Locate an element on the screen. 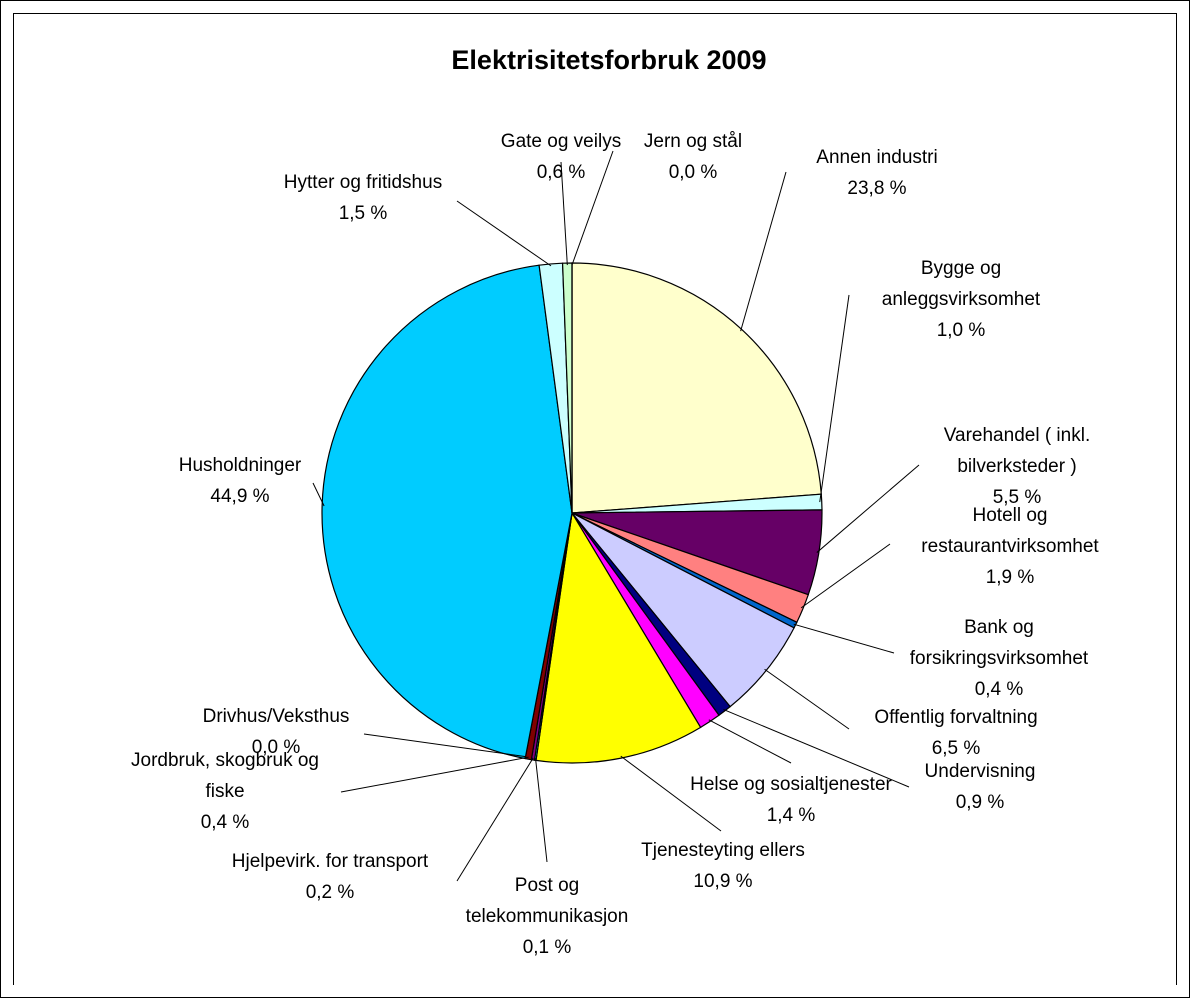 The width and height of the screenshot is (1190, 999). slice-2-value: 5,5 % is located at coordinates (1017, 497).